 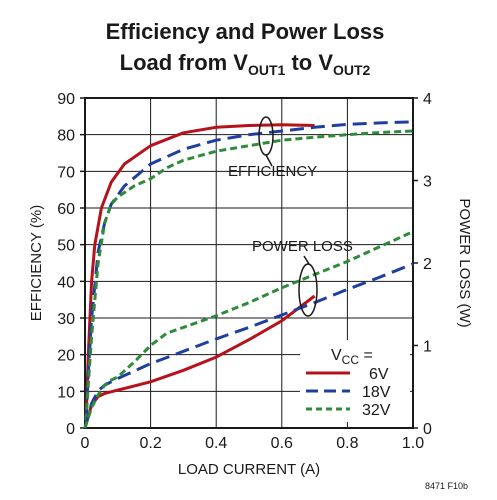 I want to click on legend-header: VCC =, so click(x=352, y=357).